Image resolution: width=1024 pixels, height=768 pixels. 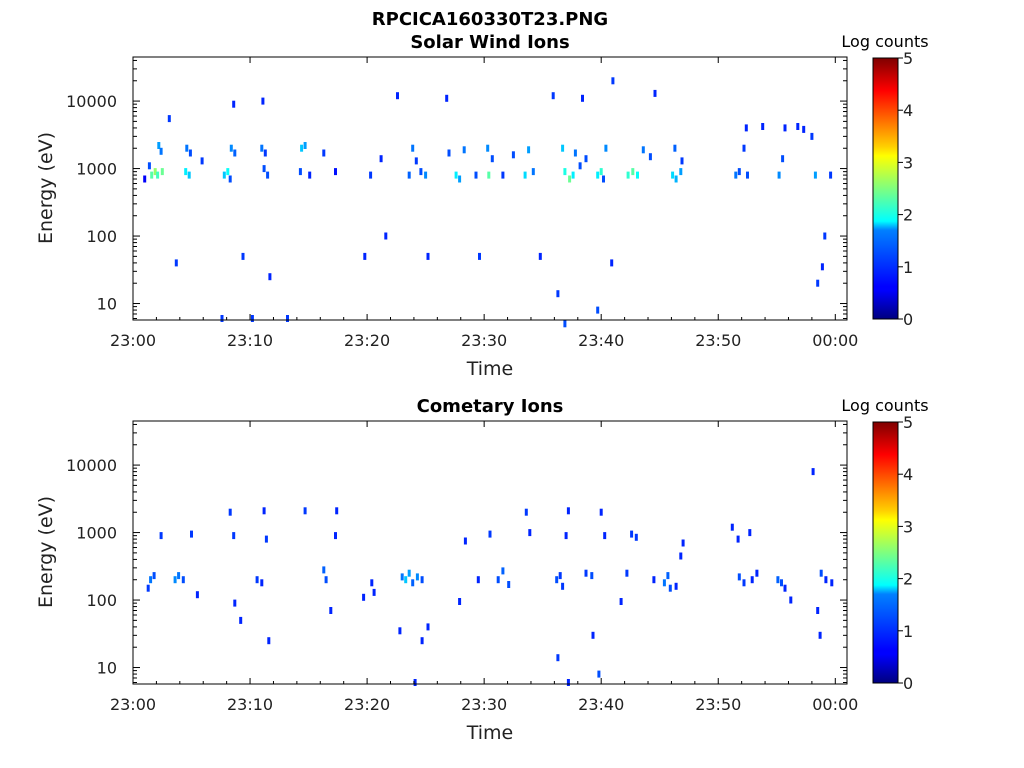 What do you see at coordinates (133, 340) in the screenshot?
I see `x-tick-label: 23:00` at bounding box center [133, 340].